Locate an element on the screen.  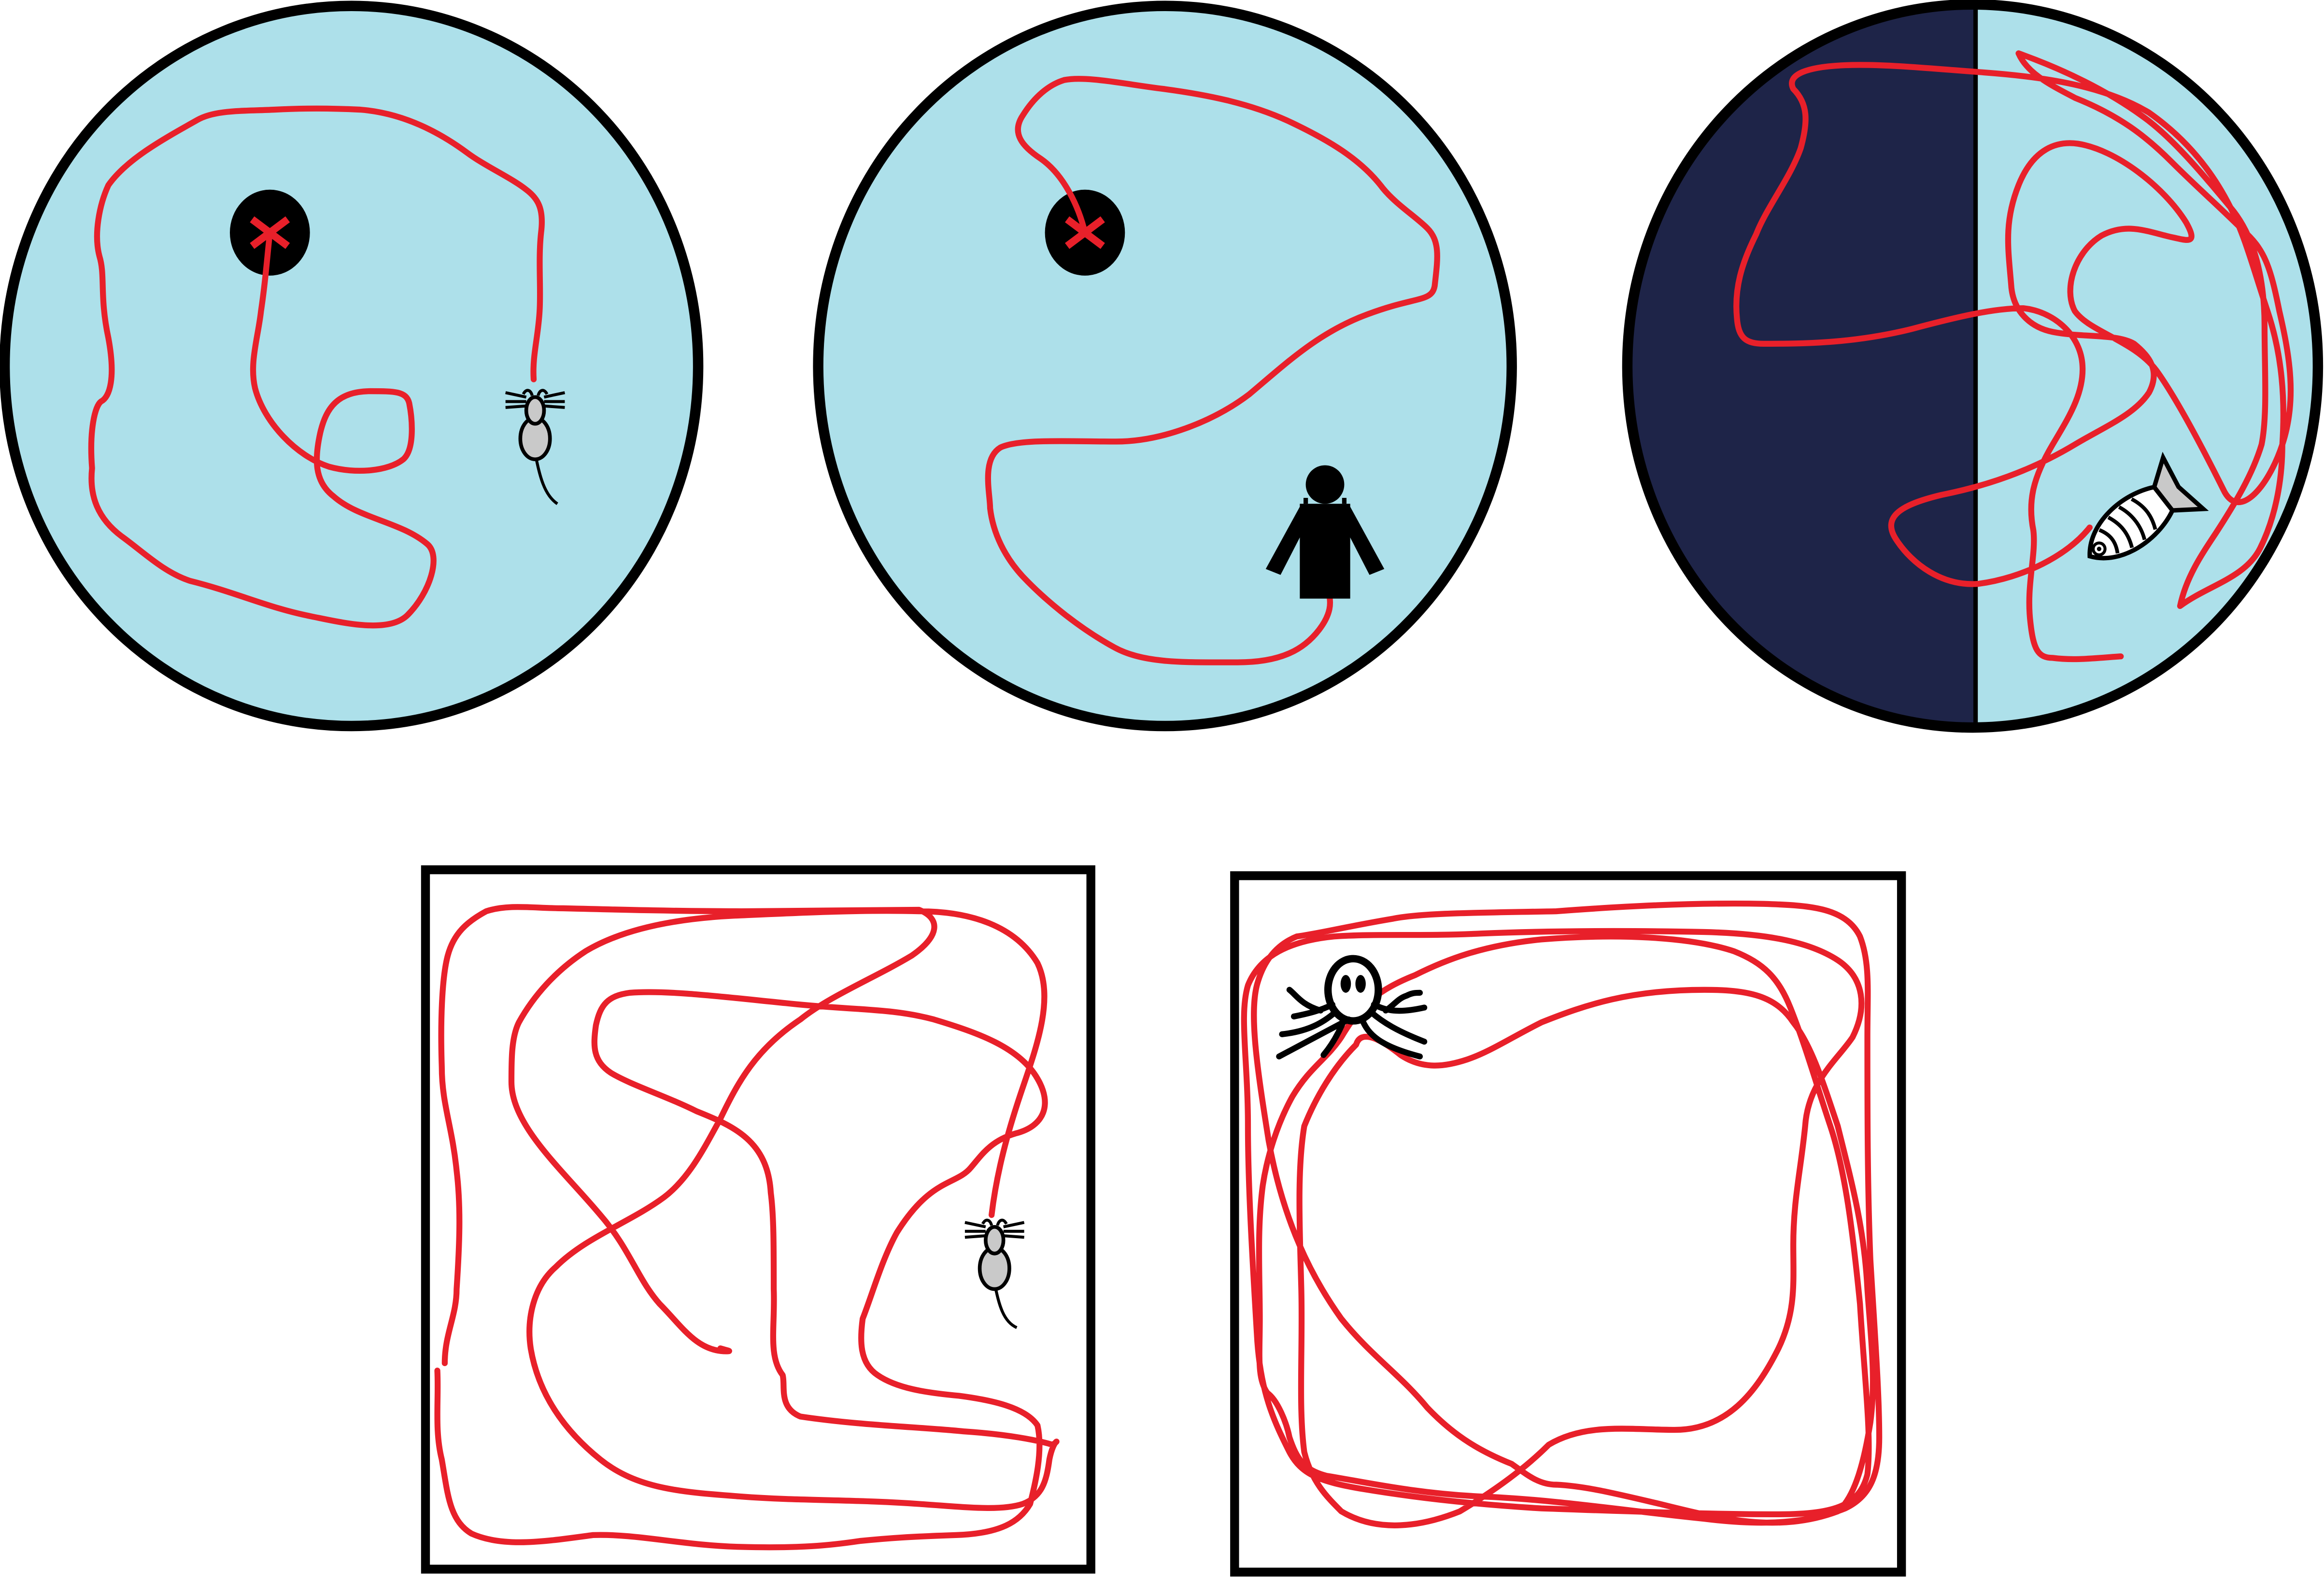
panel-5-octopus-open-field is located at coordinates (1567, 1223).